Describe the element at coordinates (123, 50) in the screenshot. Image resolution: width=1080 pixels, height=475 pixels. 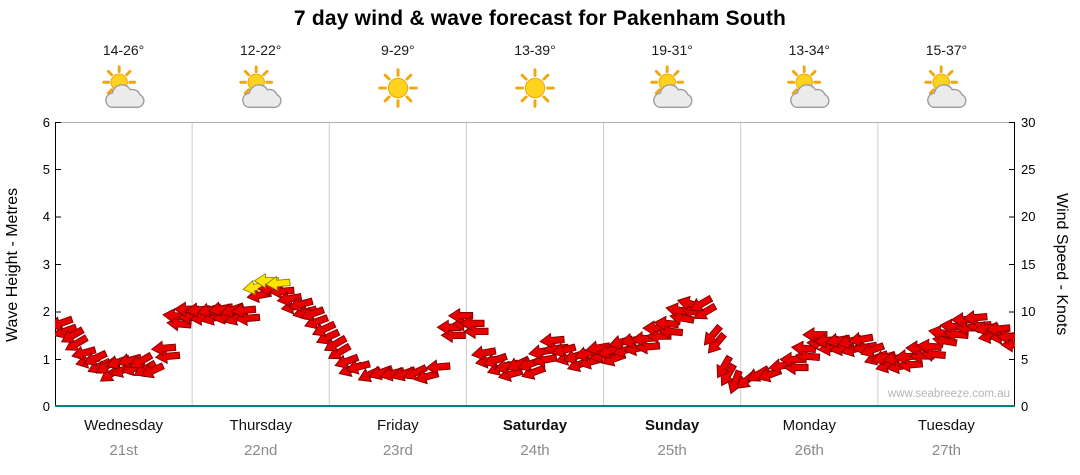
I see `day-temp-range: 14-26°` at that location.